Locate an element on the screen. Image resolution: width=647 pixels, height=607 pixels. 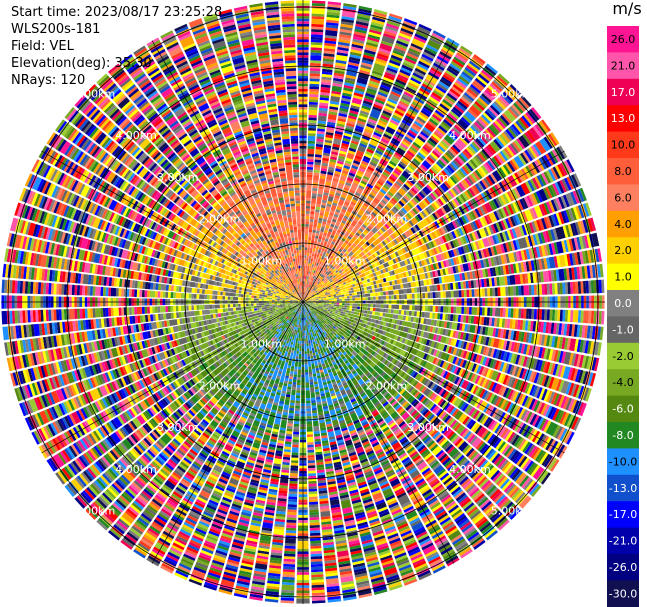
colorbar-tick-label: 8.0 is located at coordinates (623, 171).